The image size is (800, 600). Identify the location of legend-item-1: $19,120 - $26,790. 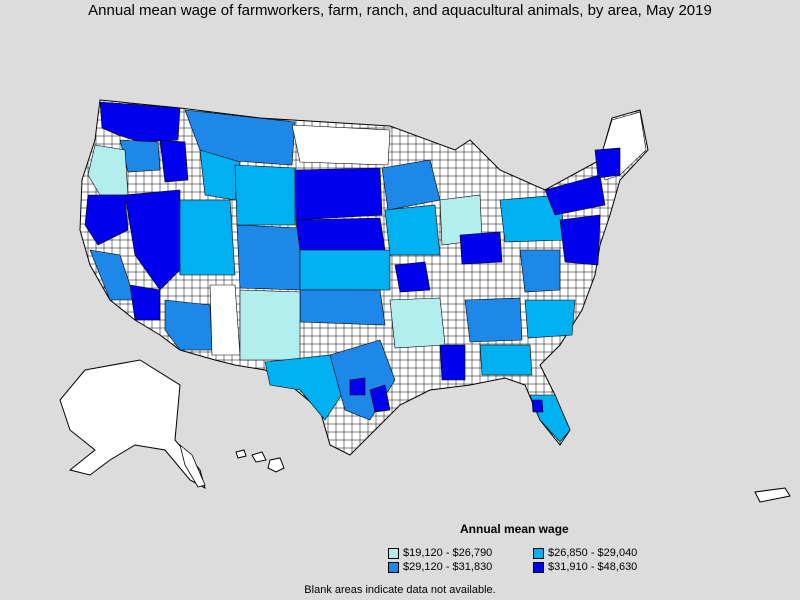
(440, 553).